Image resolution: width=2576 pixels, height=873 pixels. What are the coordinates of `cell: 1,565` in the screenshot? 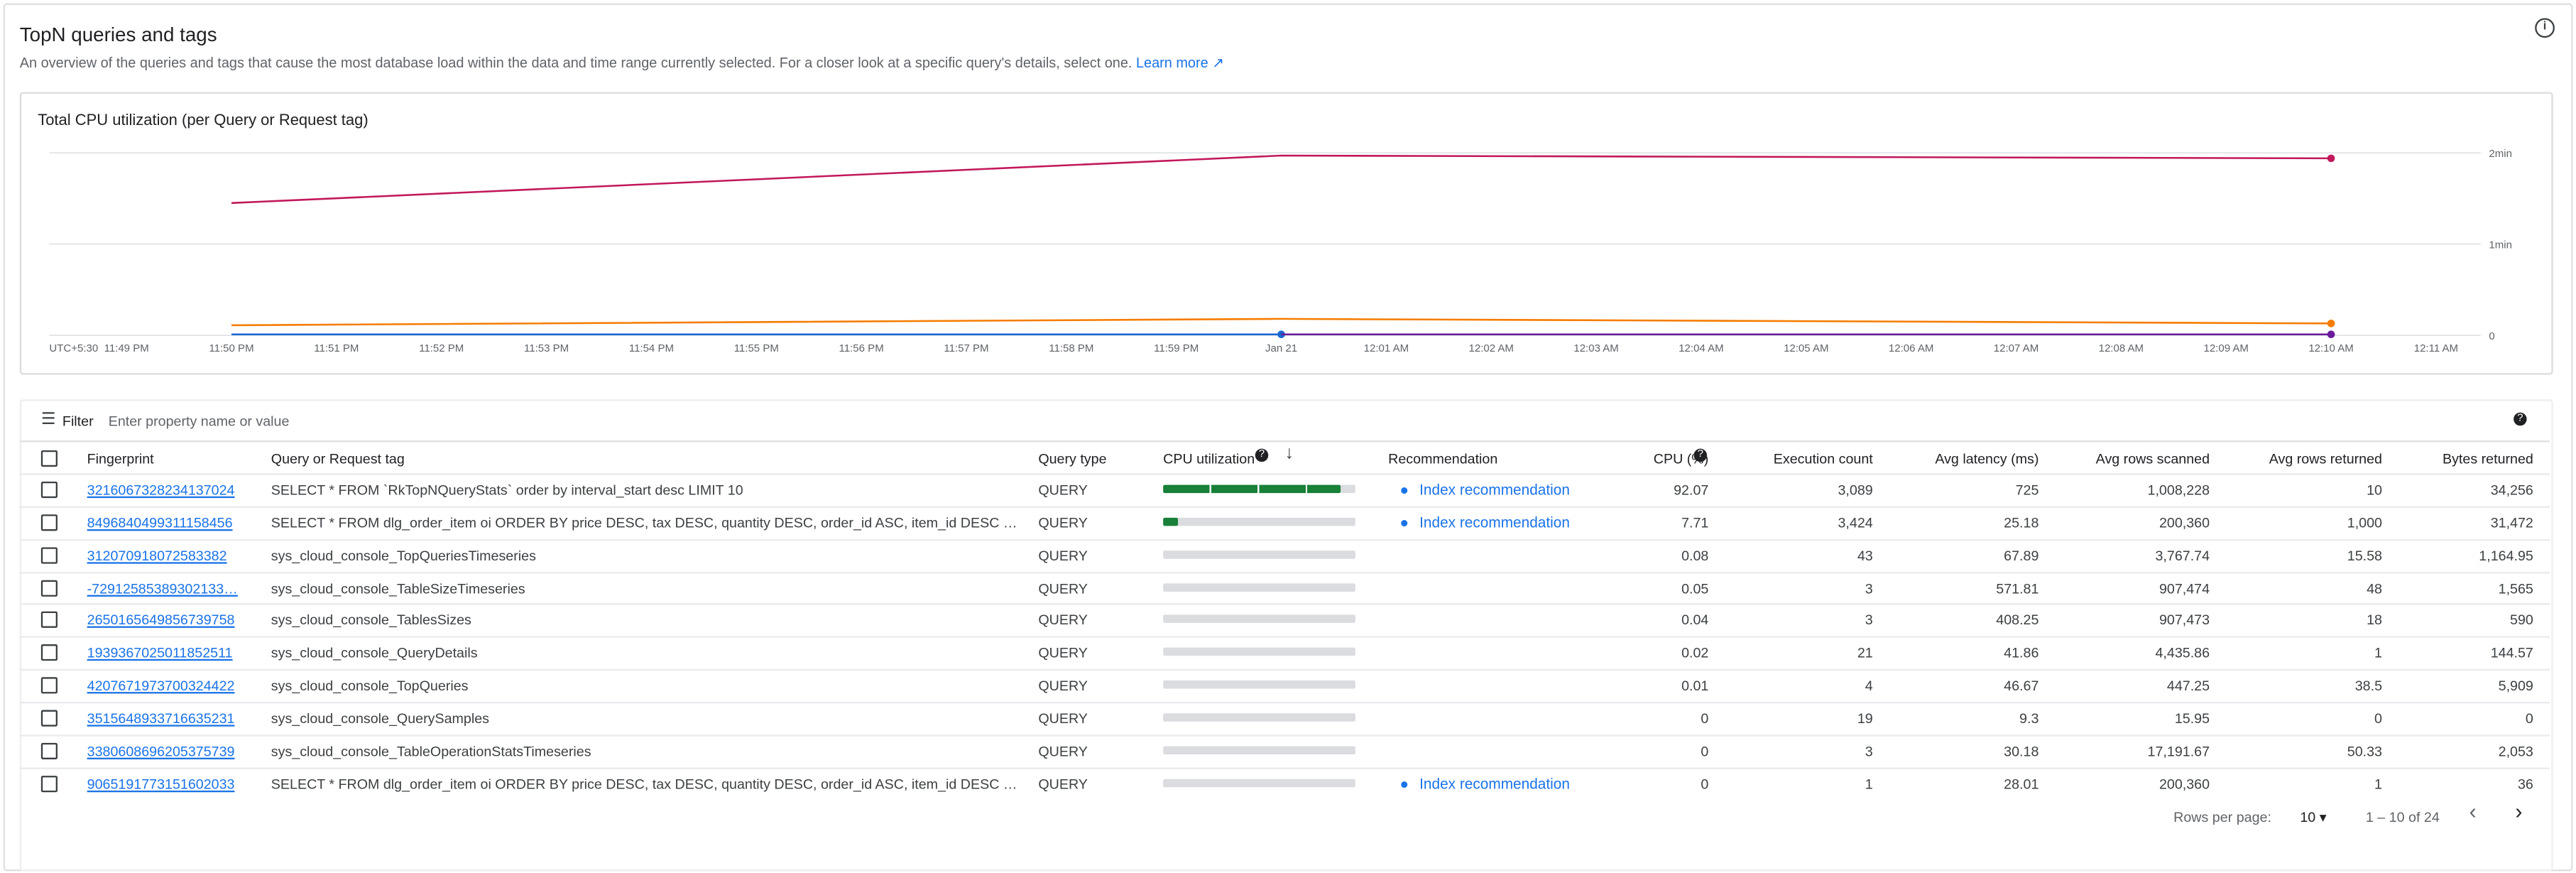 It's located at (2516, 588).